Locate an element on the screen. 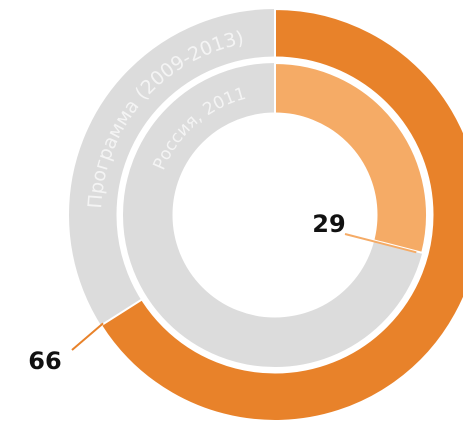 Image resolution: width=463 pixels, height=426 pixels. value-label: 66 is located at coordinates (44, 361).